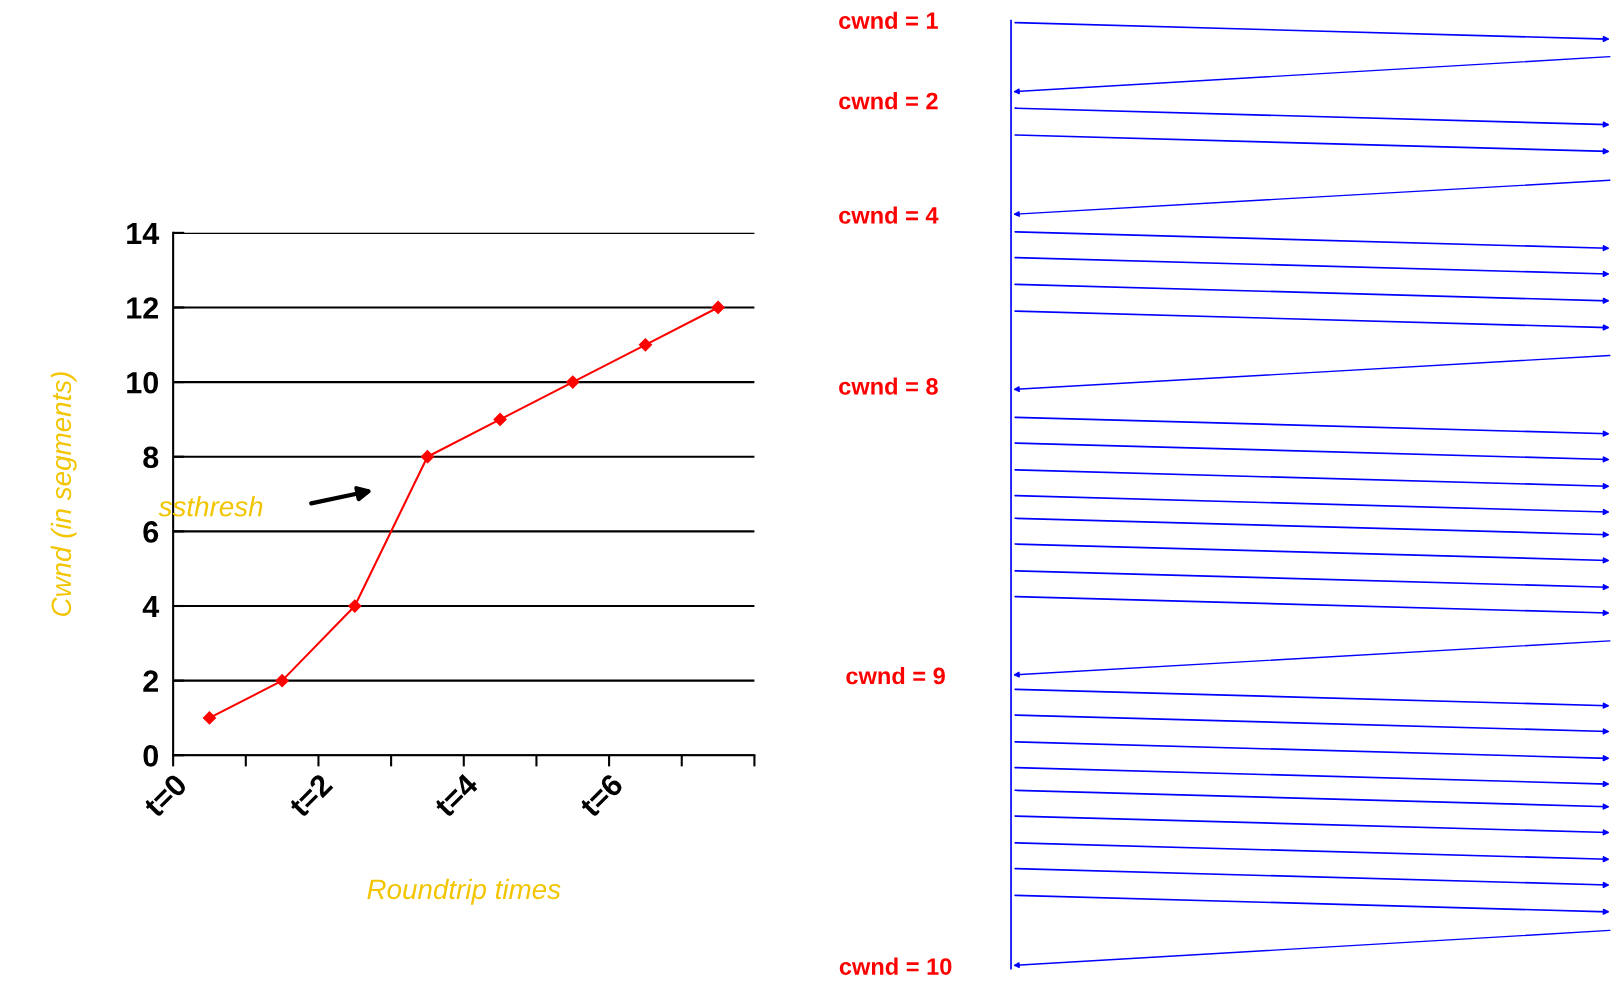 The image size is (1616, 984). Describe the element at coordinates (895, 675) in the screenshot. I see `text: cwnd = 9` at that location.